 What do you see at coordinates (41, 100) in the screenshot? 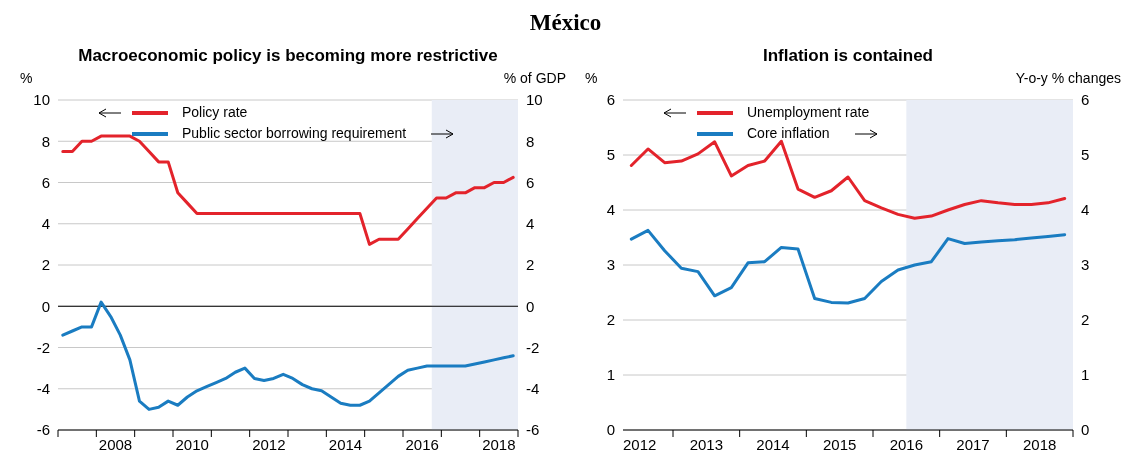
I see `y-tick-label: 10` at bounding box center [41, 100].